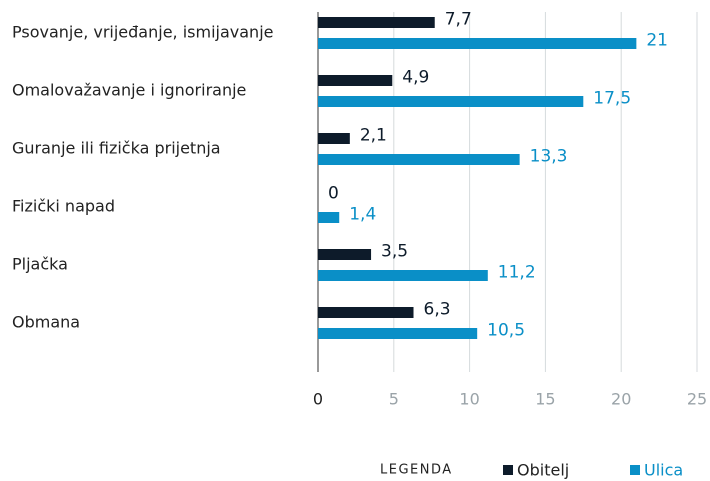  Describe the element at coordinates (458, 20) in the screenshot. I see `value-label: 7,7` at that location.